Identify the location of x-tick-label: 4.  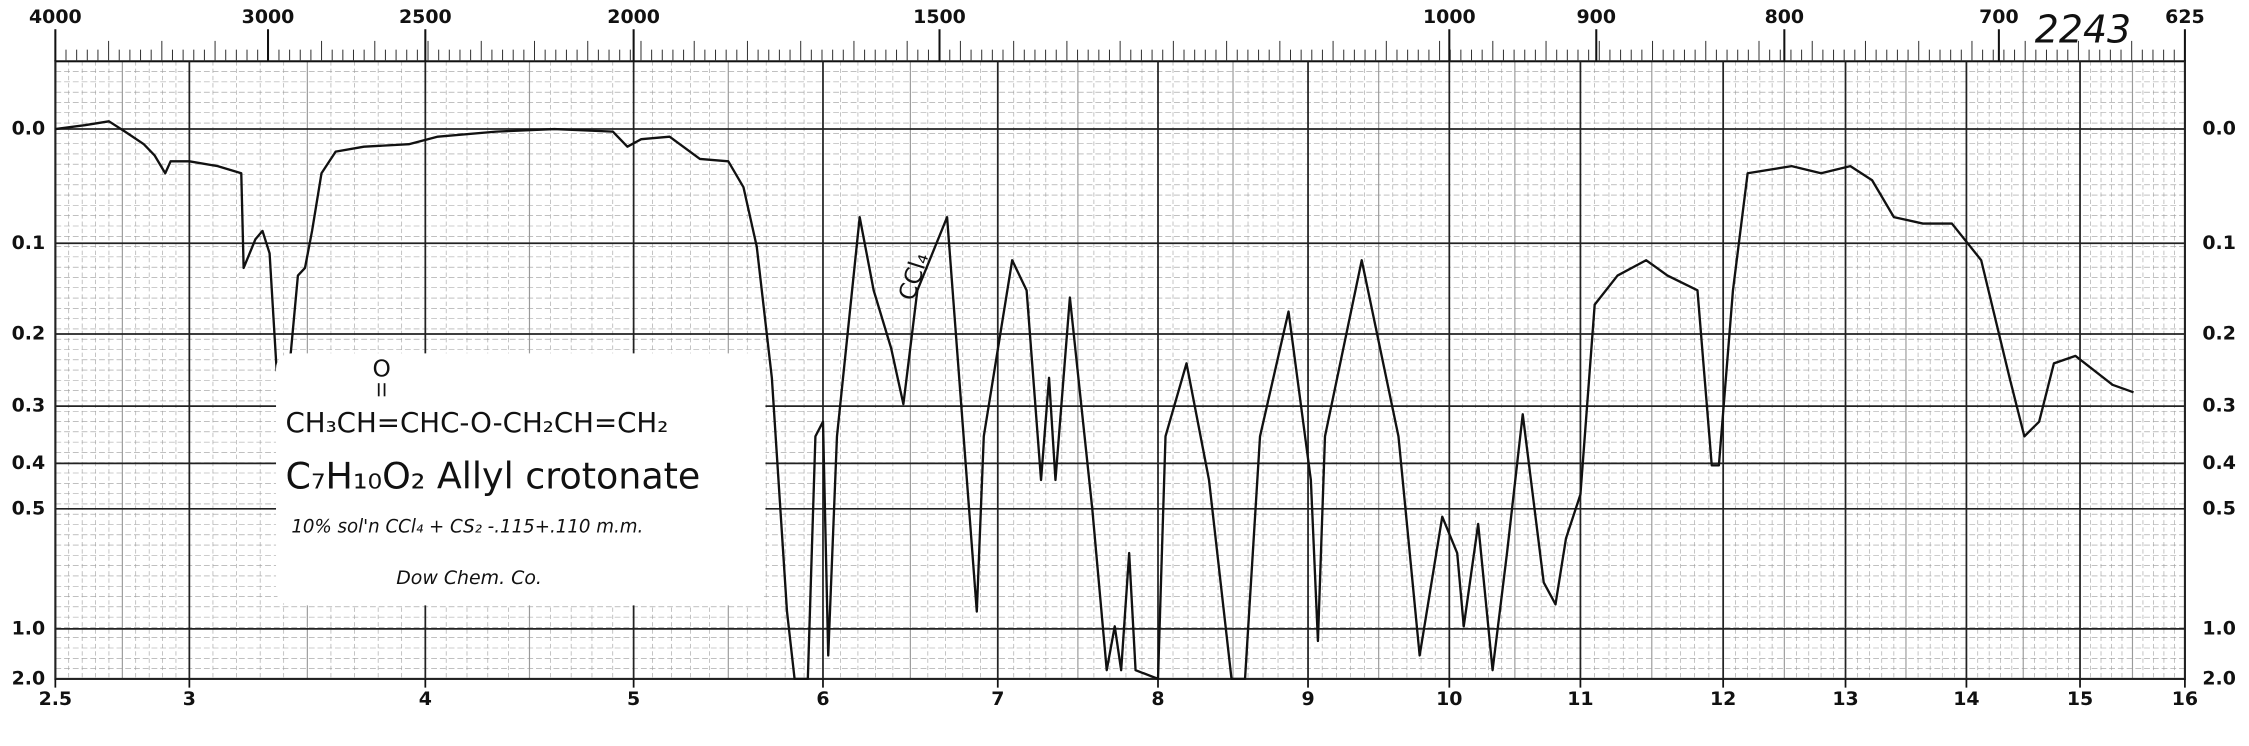
(425, 699).